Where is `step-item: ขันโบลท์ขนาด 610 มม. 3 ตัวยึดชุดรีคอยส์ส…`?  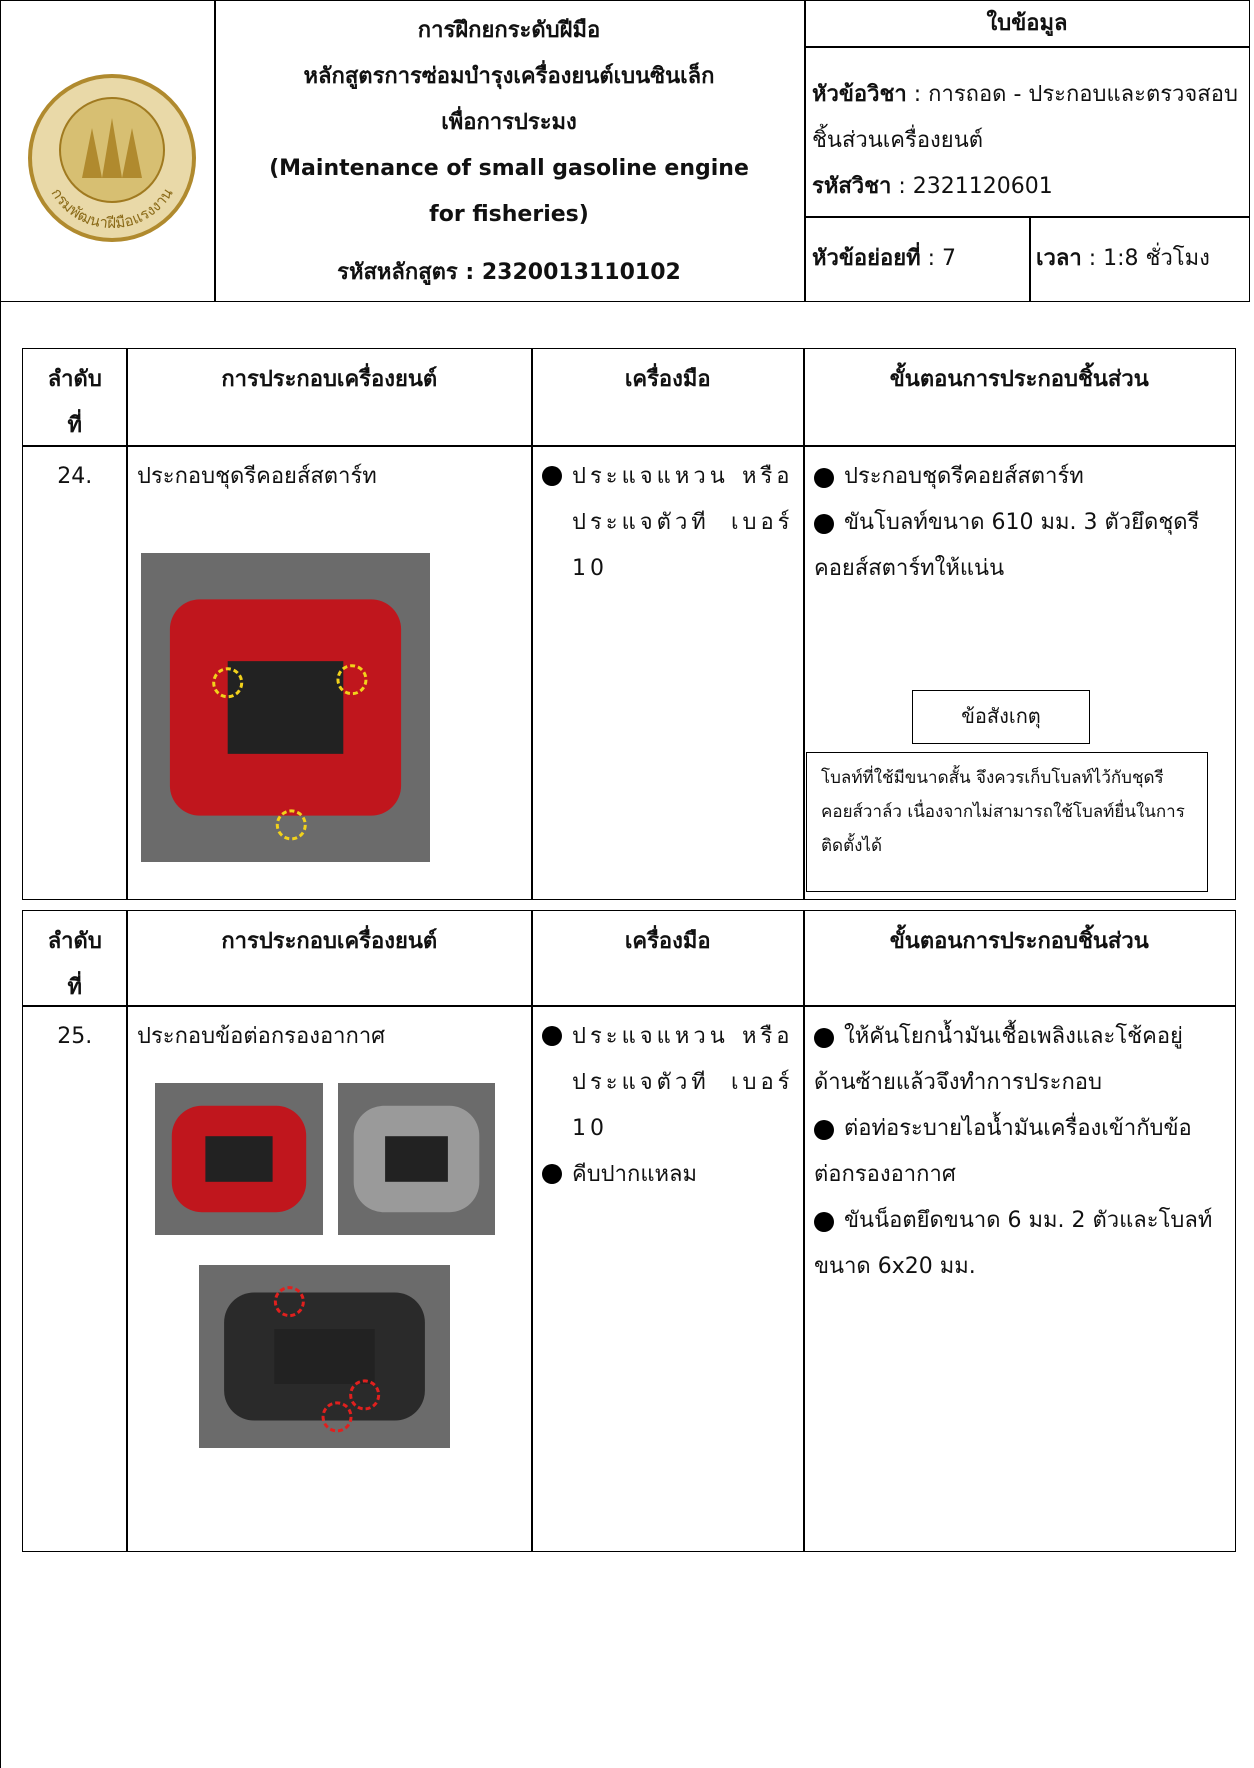 step-item: ขันโบลท์ขนาด 610 มม. 3 ตัวยึดชุดรีคอยส์ส… is located at coordinates (1019, 546).